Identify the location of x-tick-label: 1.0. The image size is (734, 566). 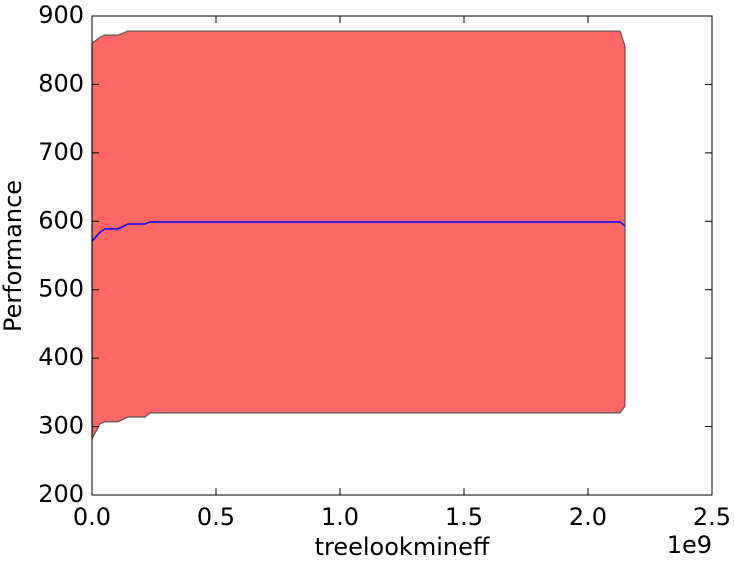
(340, 517).